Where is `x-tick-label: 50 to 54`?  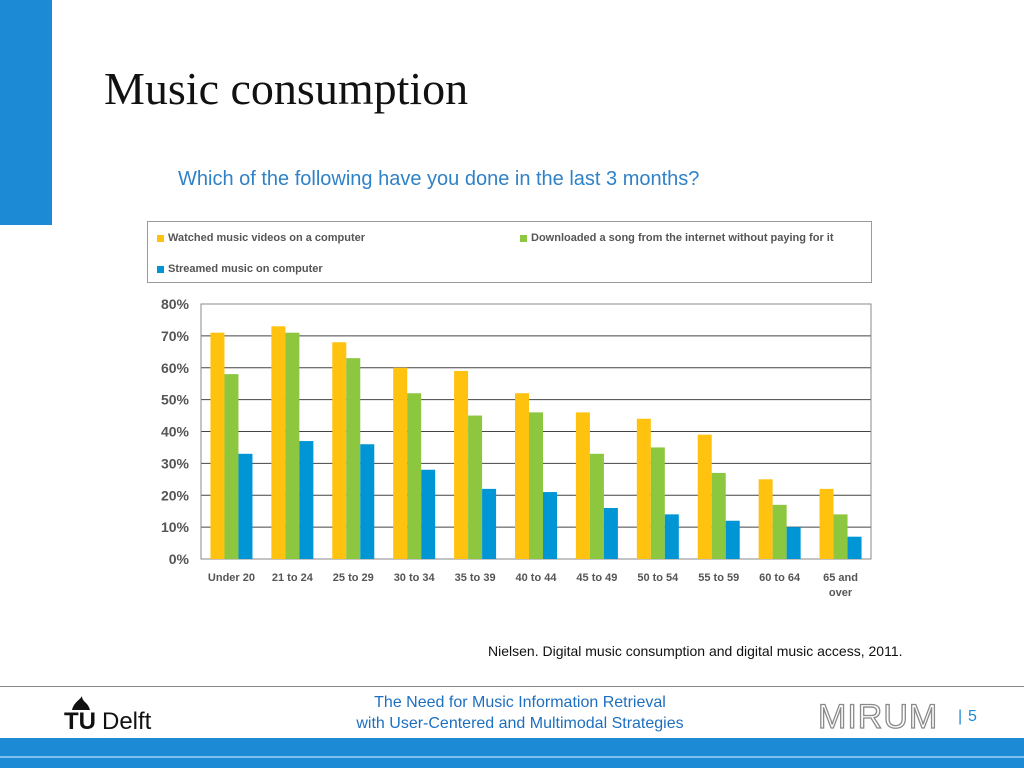
x-tick-label: 50 to 54 is located at coordinates (658, 578).